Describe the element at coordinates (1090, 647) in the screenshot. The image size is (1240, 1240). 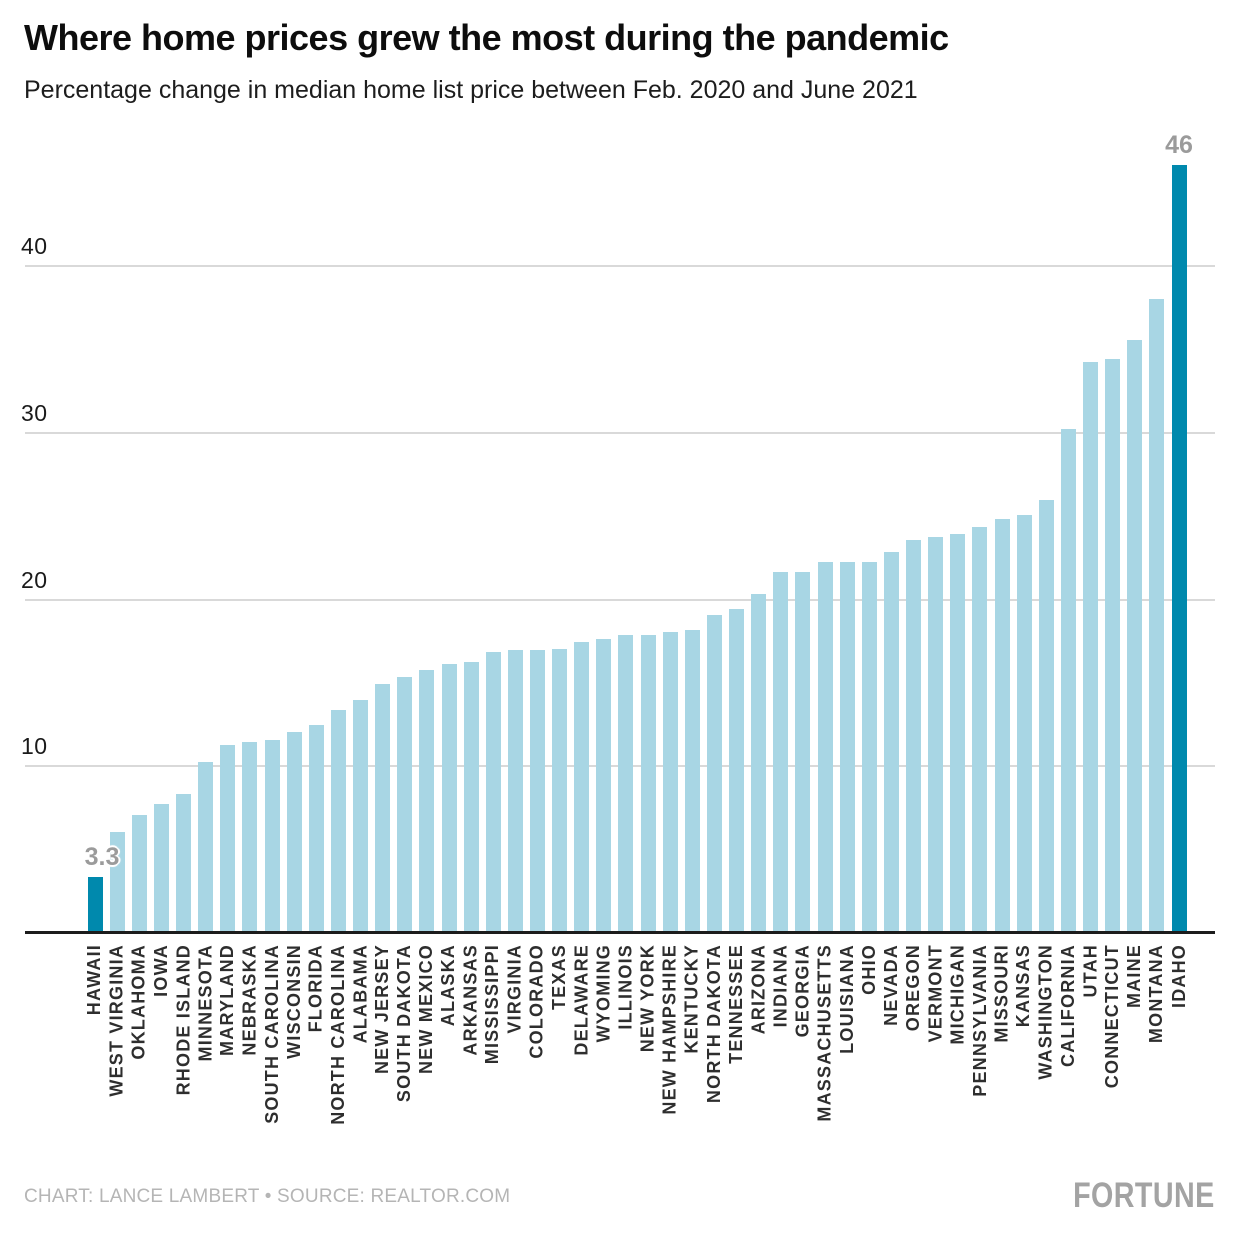
I see `bar-utah` at that location.